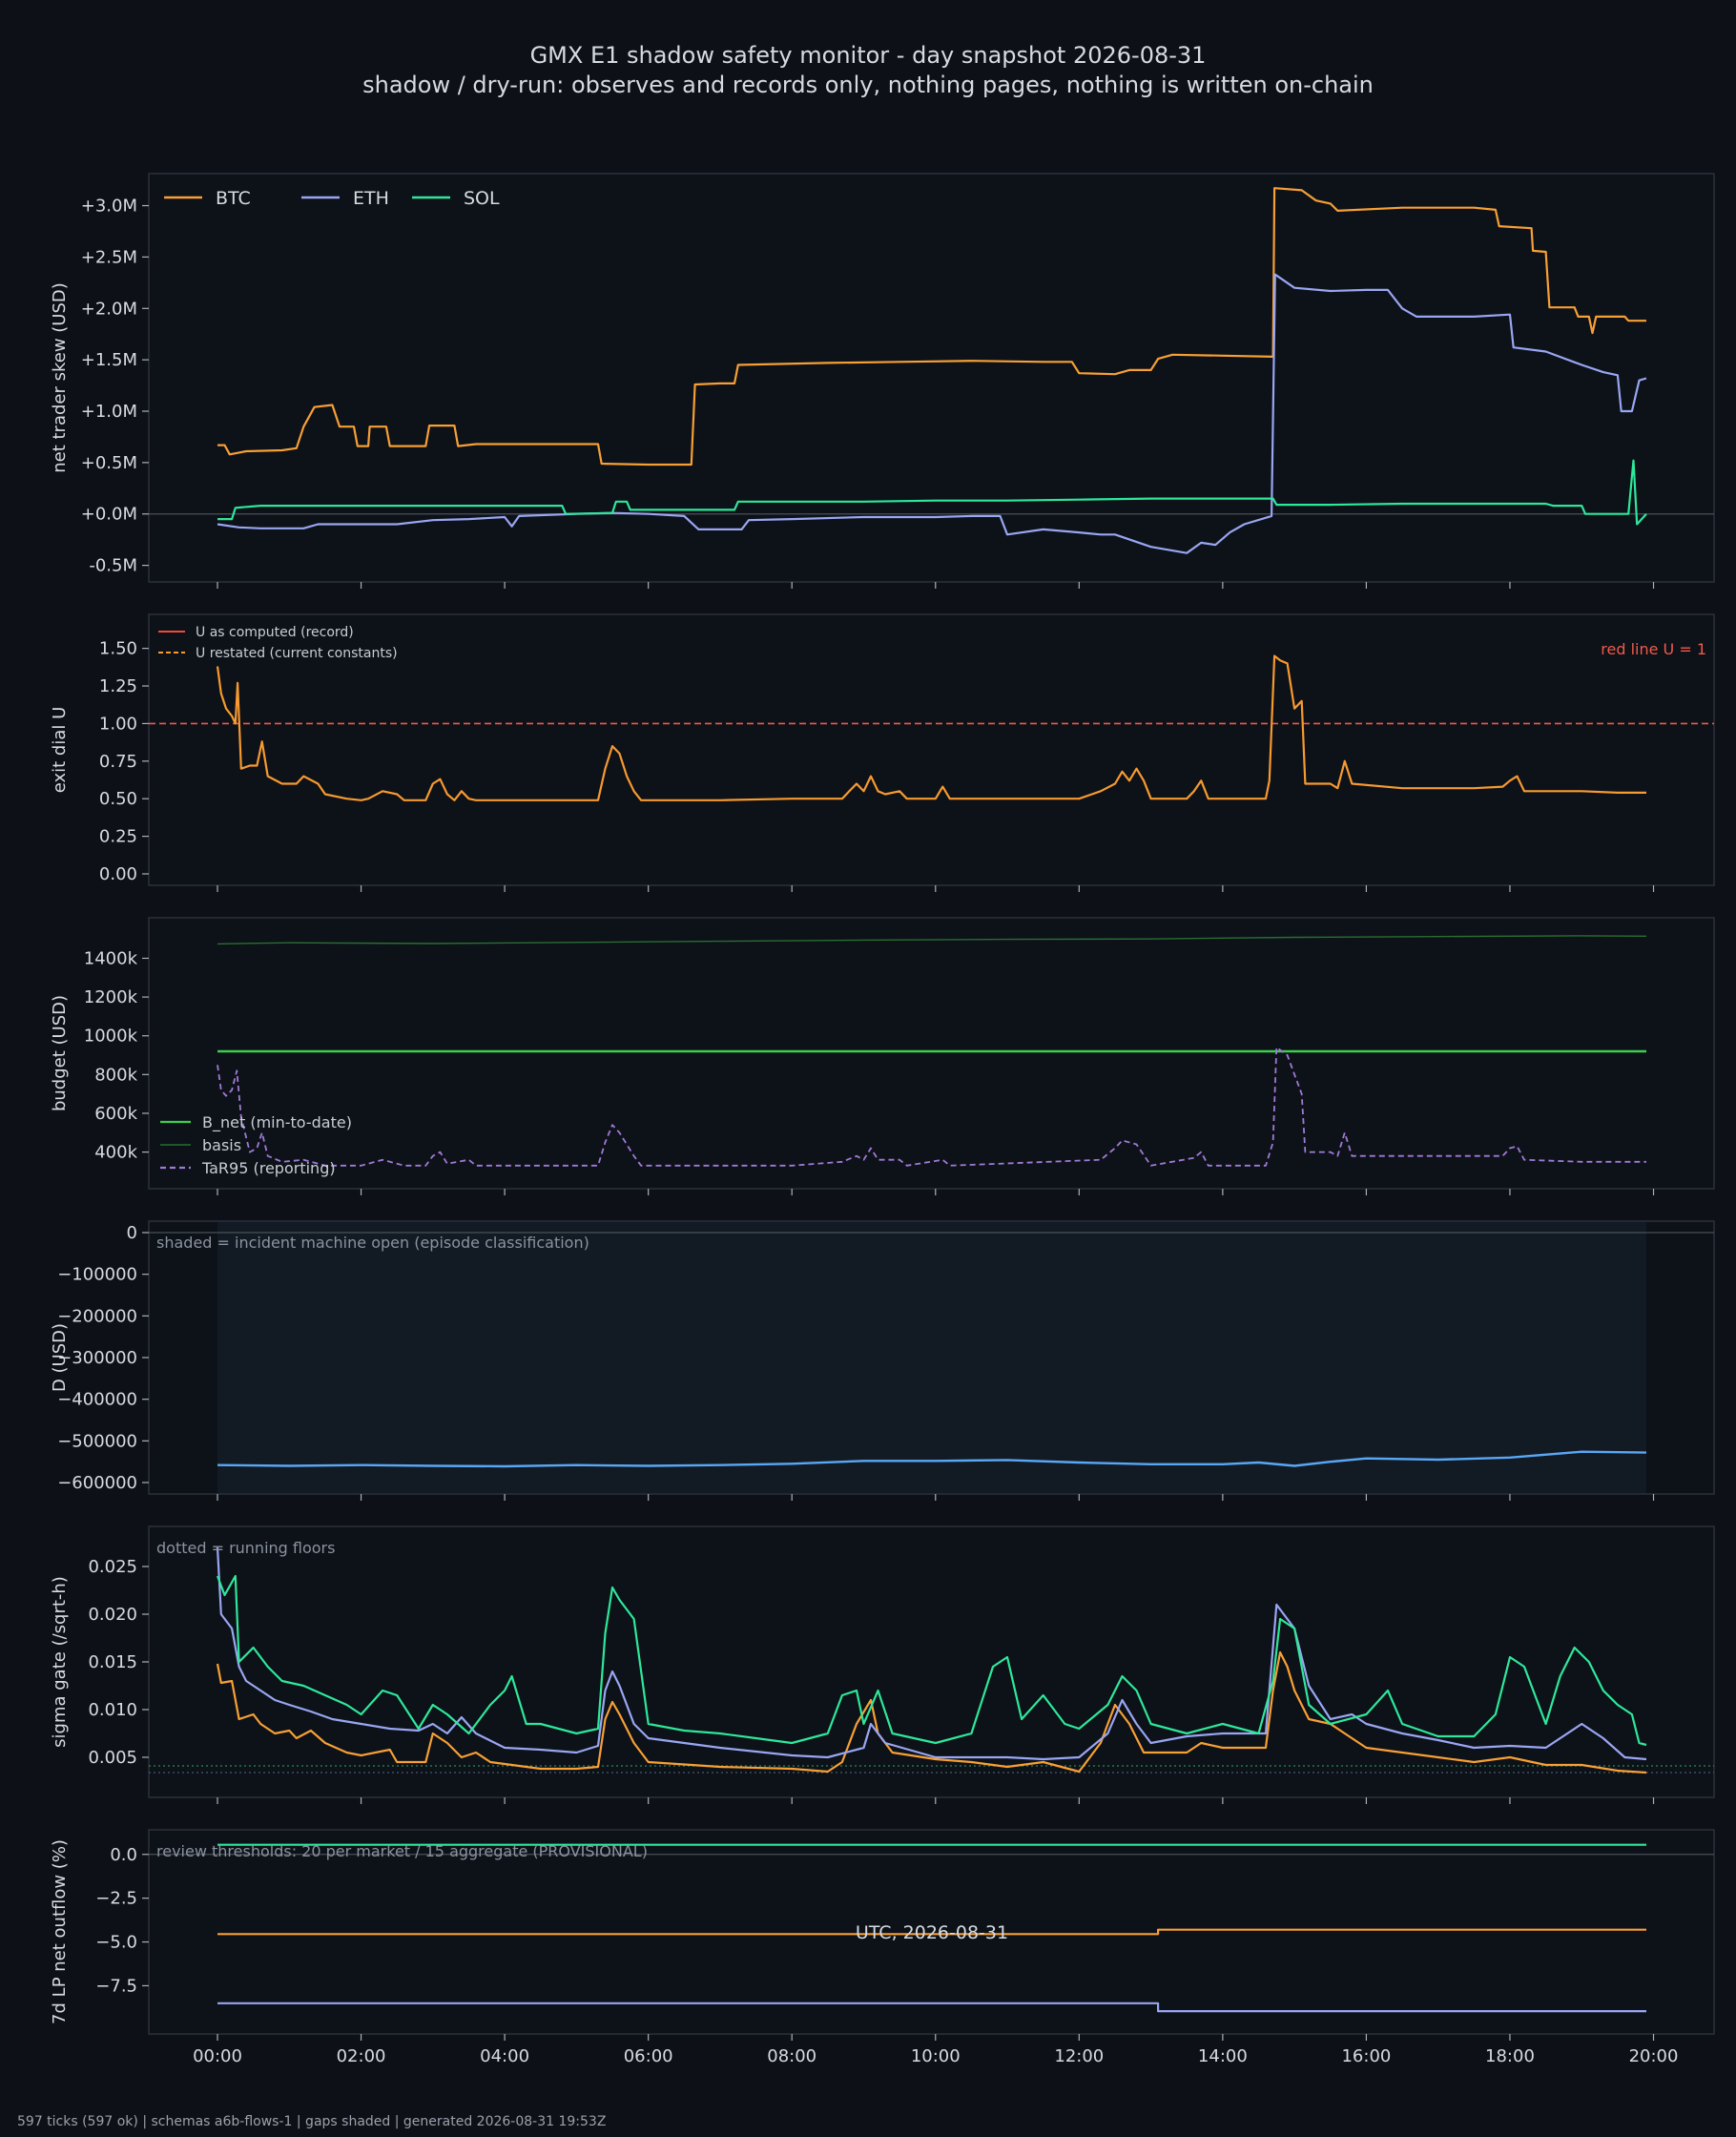 The height and width of the screenshot is (2137, 1736). I want to click on x-tick-label: 10:00, so click(936, 2056).